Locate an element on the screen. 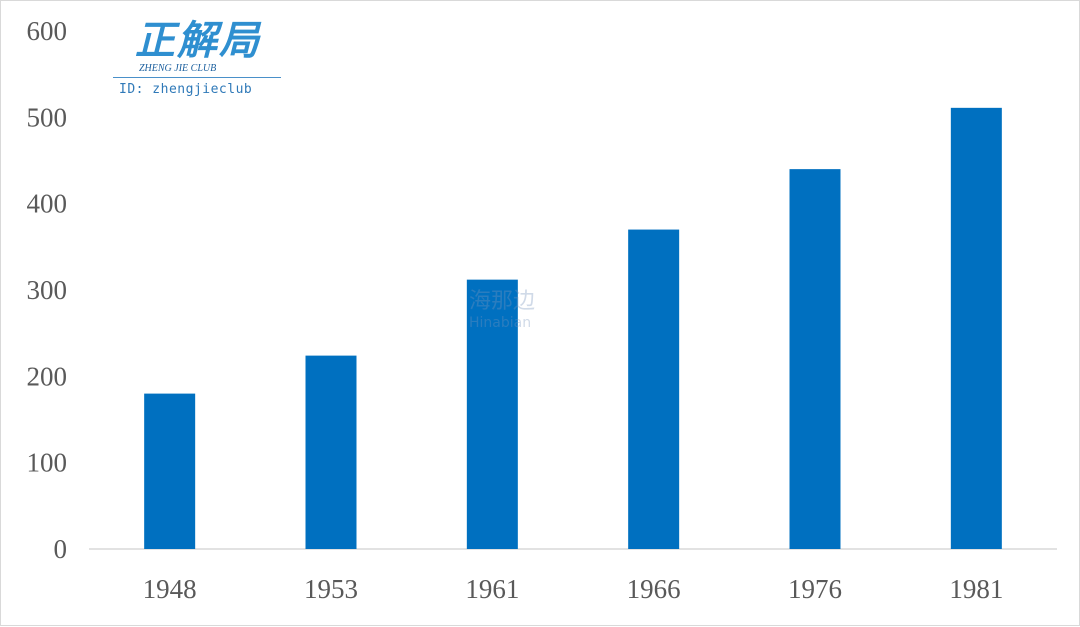  y-tick-label: 500 is located at coordinates (47, 117).